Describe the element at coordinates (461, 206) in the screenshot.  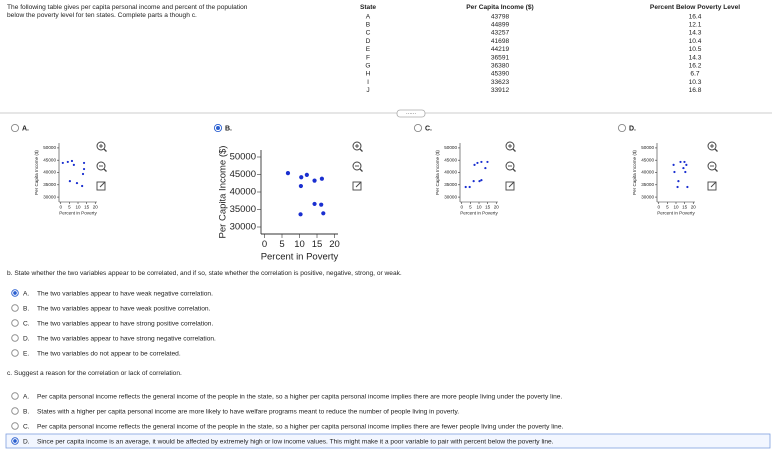
I see `x-tick-label: 0` at that location.